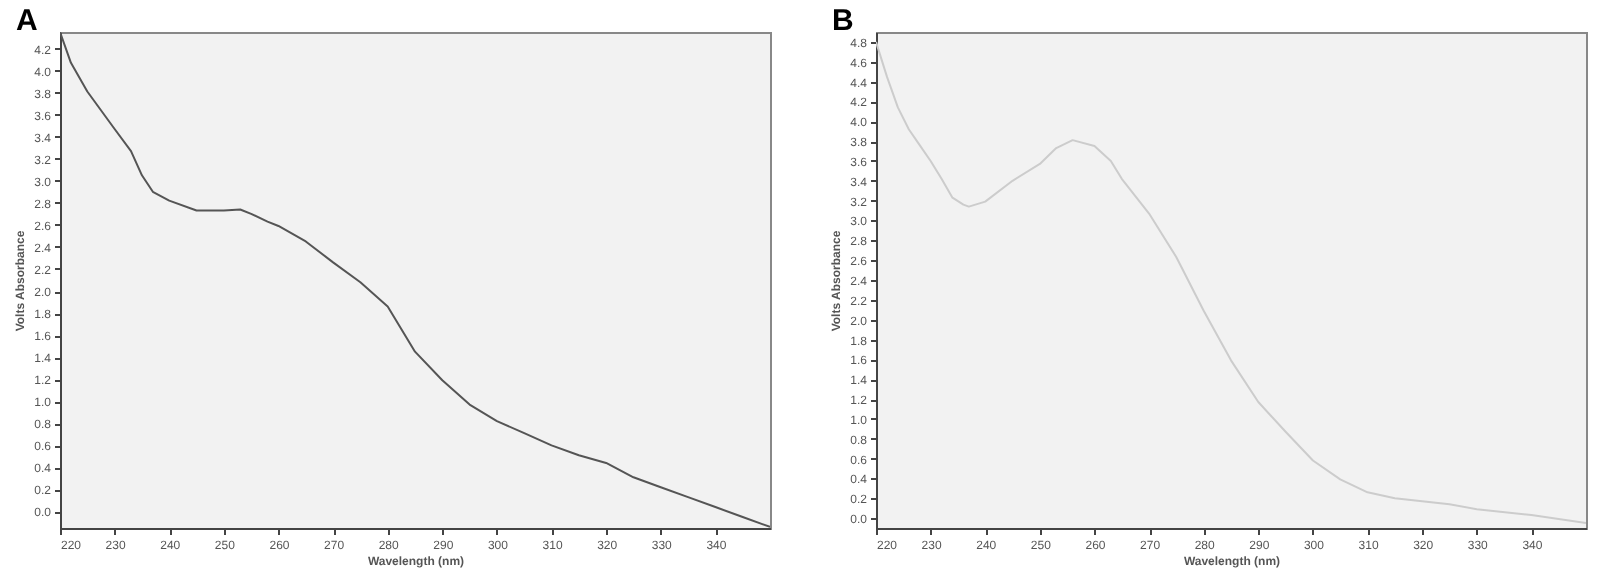 The width and height of the screenshot is (1600, 580). What do you see at coordinates (27, 21) in the screenshot?
I see `chart-title: A` at bounding box center [27, 21].